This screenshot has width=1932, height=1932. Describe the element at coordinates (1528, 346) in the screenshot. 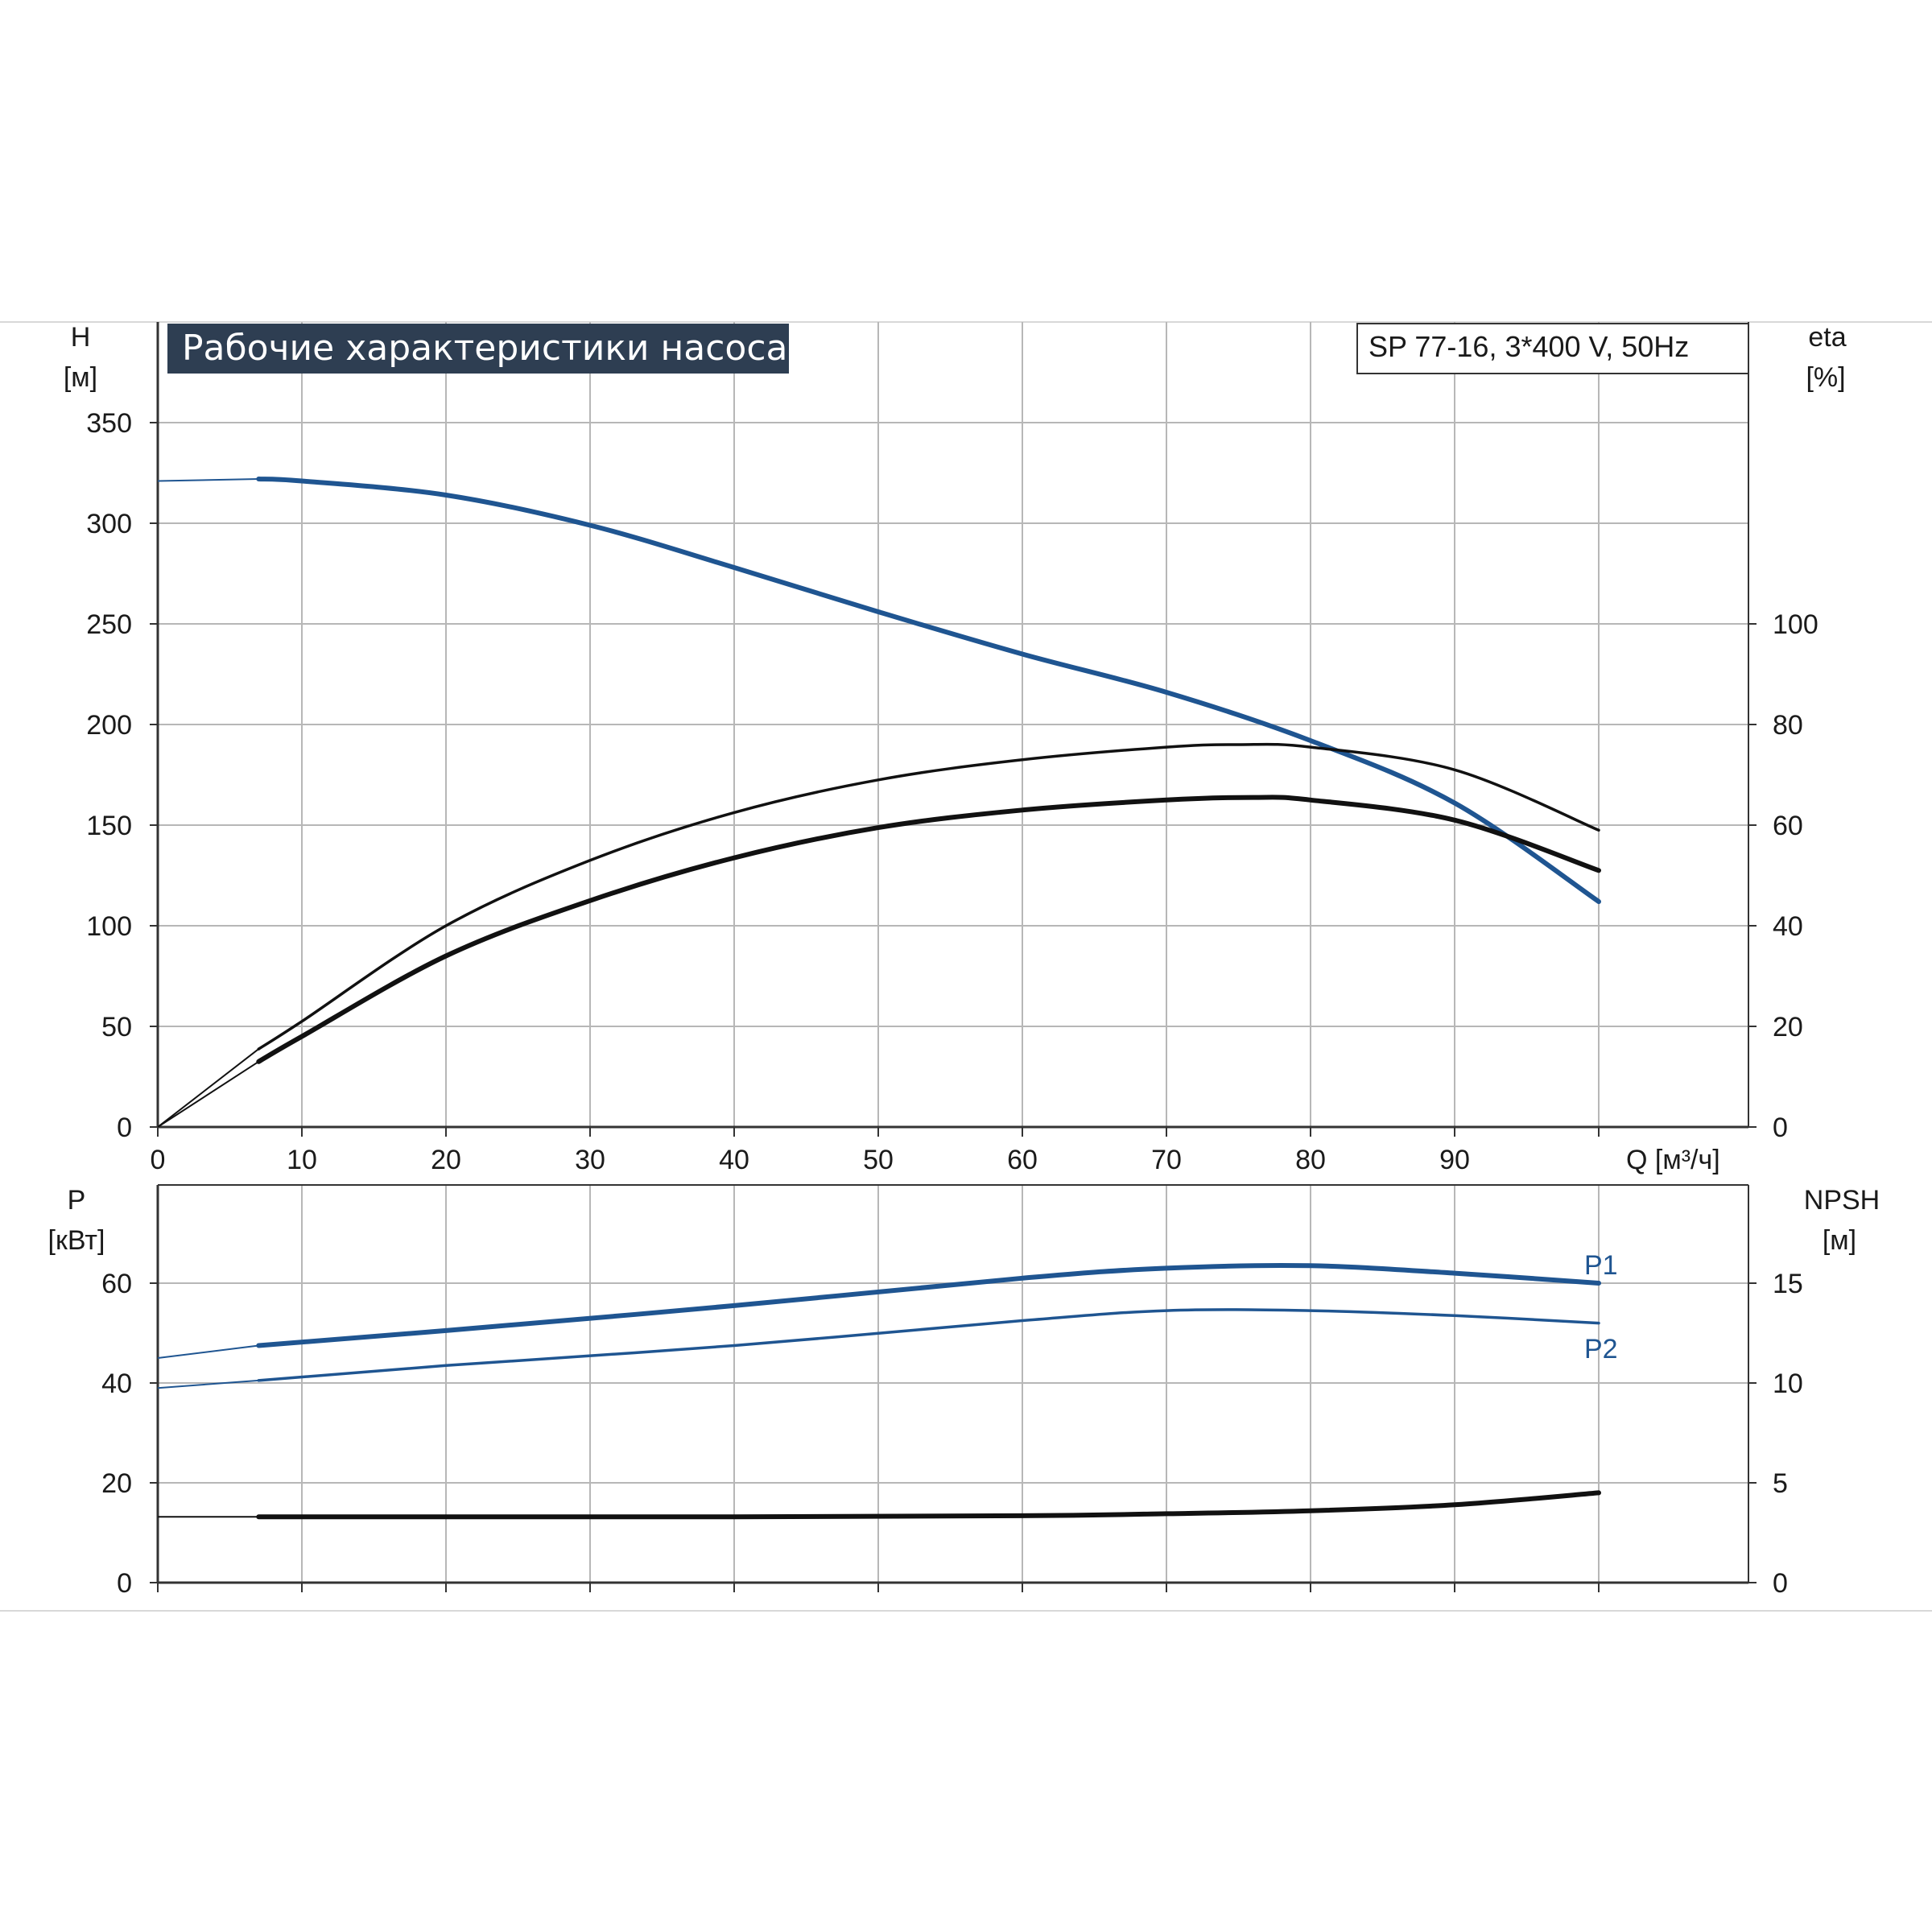

I see `model-label: SP 77-16, 3*400 V, 50Hz` at that location.